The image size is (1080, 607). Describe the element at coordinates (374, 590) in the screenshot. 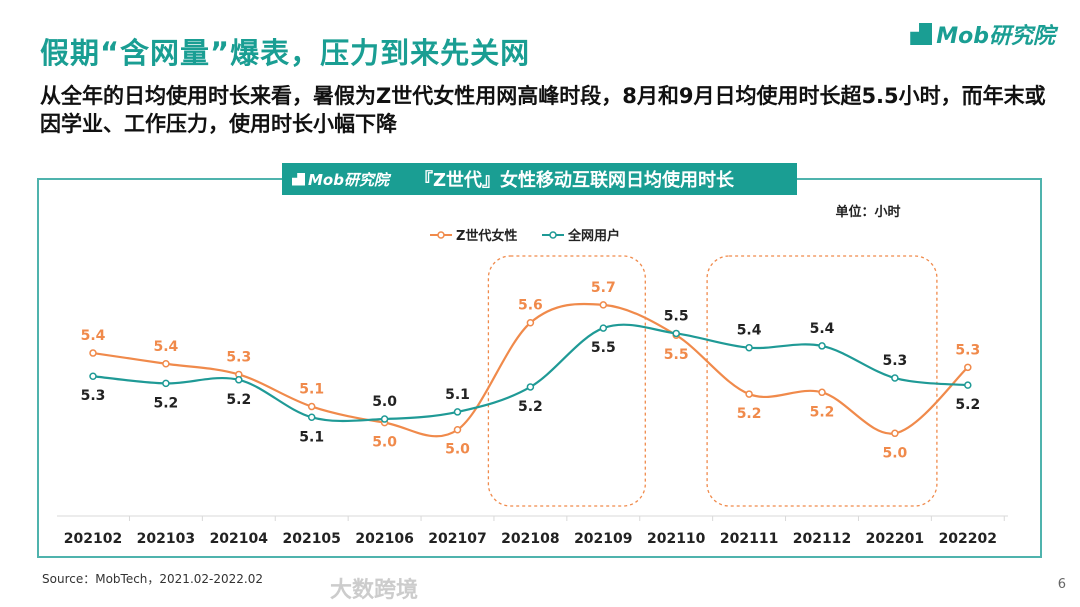

I see `corner-watermark: 大数跨境` at that location.